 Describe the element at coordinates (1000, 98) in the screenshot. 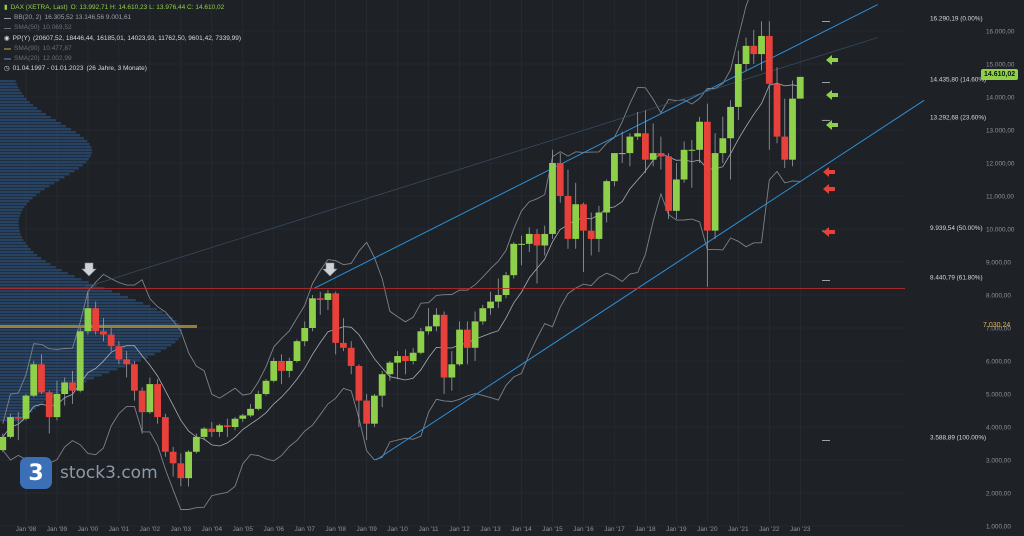

I see `y-axis-label: 14.000,00` at that location.